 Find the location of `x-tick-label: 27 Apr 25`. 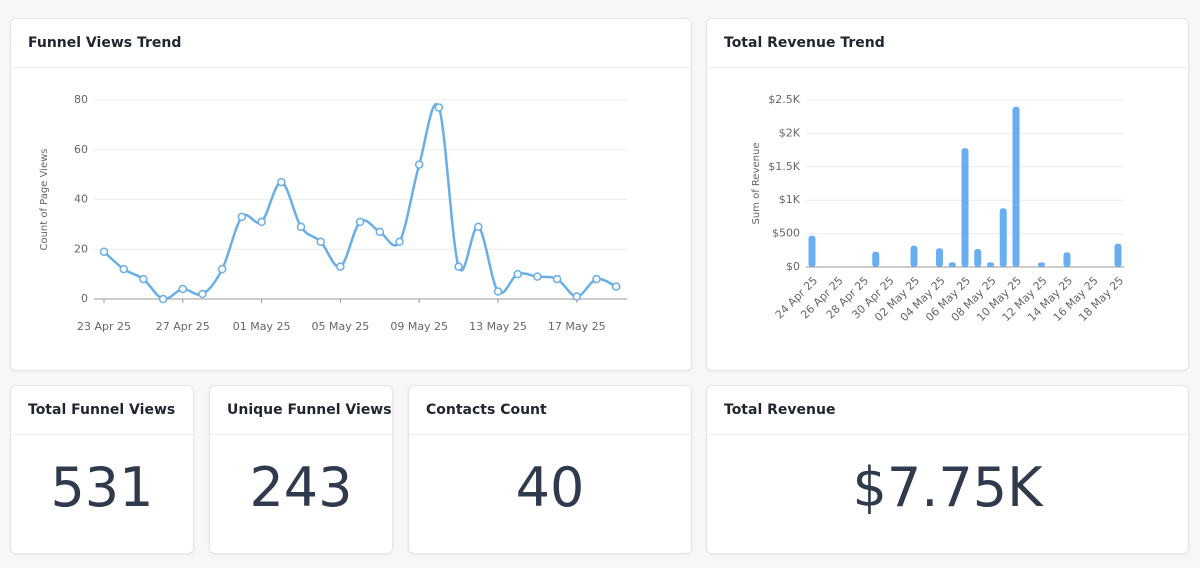

x-tick-label: 27 Apr 25 is located at coordinates (183, 326).